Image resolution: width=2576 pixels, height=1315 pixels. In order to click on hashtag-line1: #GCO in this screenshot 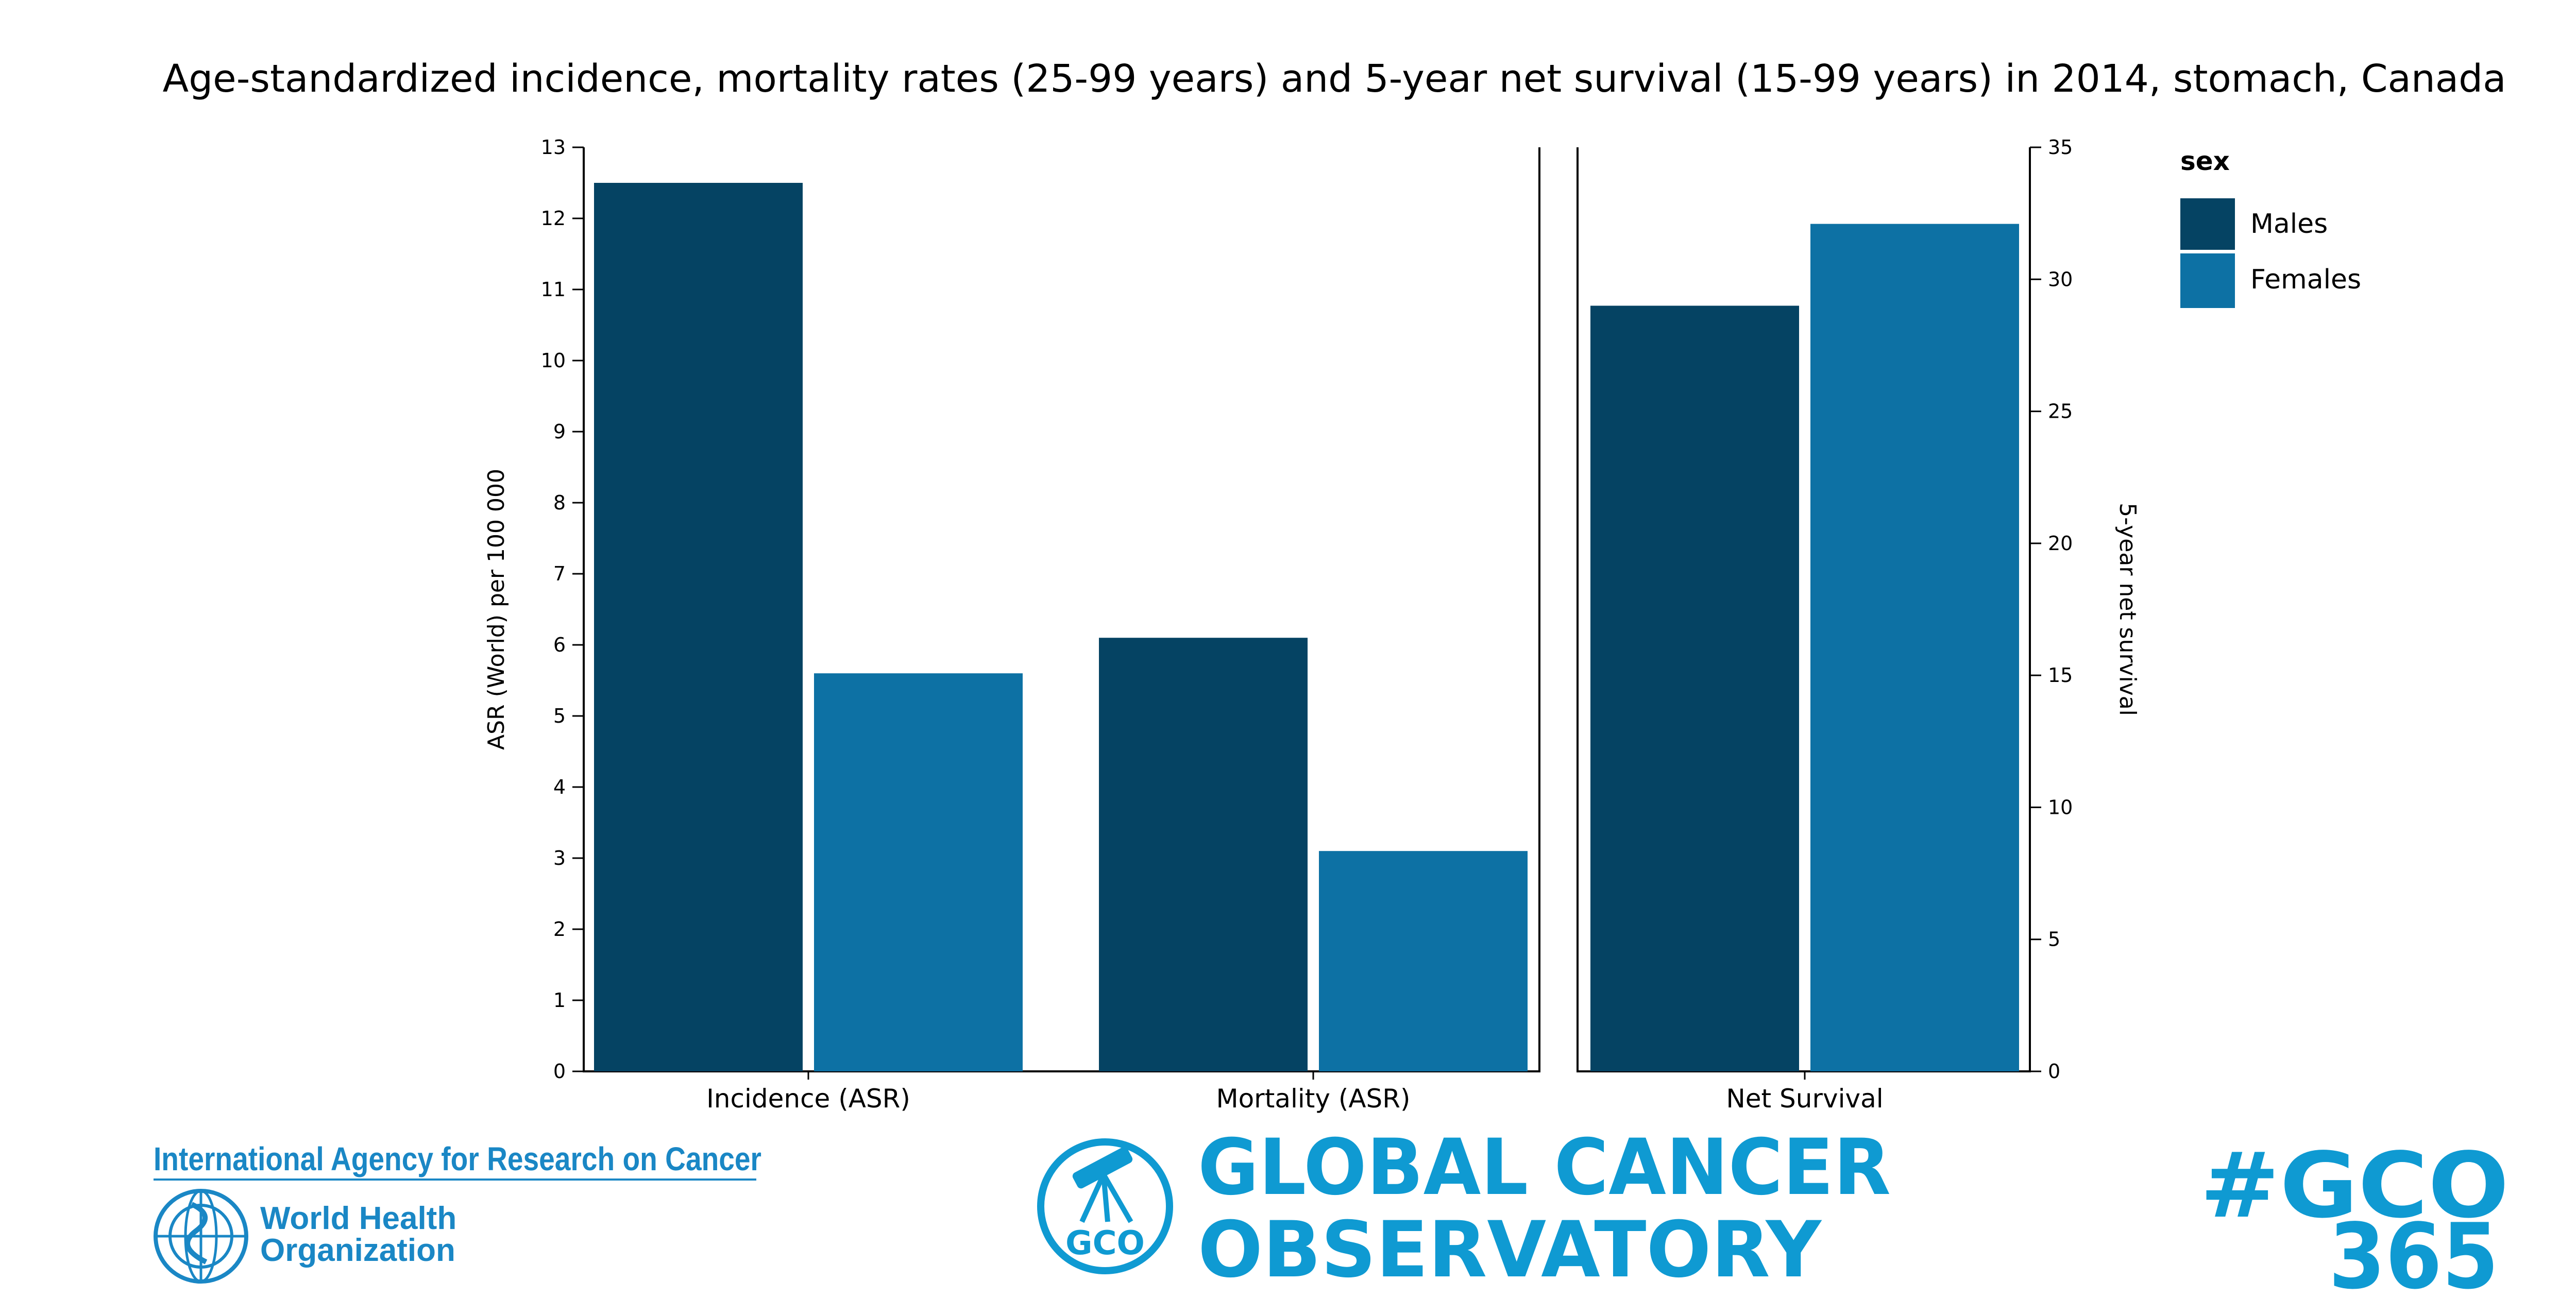, I will do `click(2354, 1186)`.